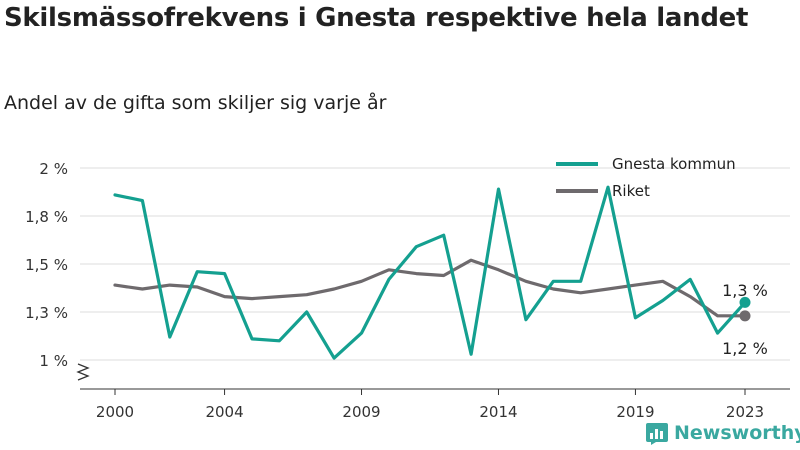 The width and height of the screenshot is (800, 450). What do you see at coordinates (433, 392) in the screenshot?
I see `x-axis: 2000 2004 2009 2014 2019 2023` at bounding box center [433, 392].